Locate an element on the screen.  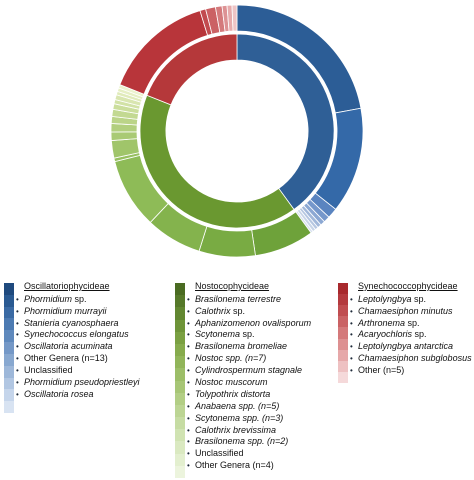
legend-label: Oscillatoria rosea is located at coordinates (59, 393).